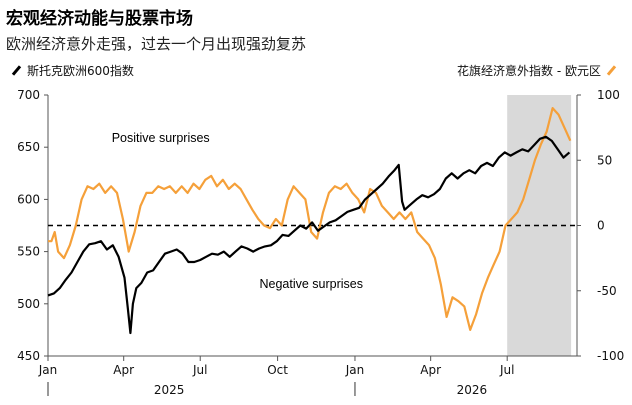 The width and height of the screenshot is (632, 405). What do you see at coordinates (608, 95) in the screenshot?
I see `y-right-tick-label: 100` at bounding box center [608, 95].